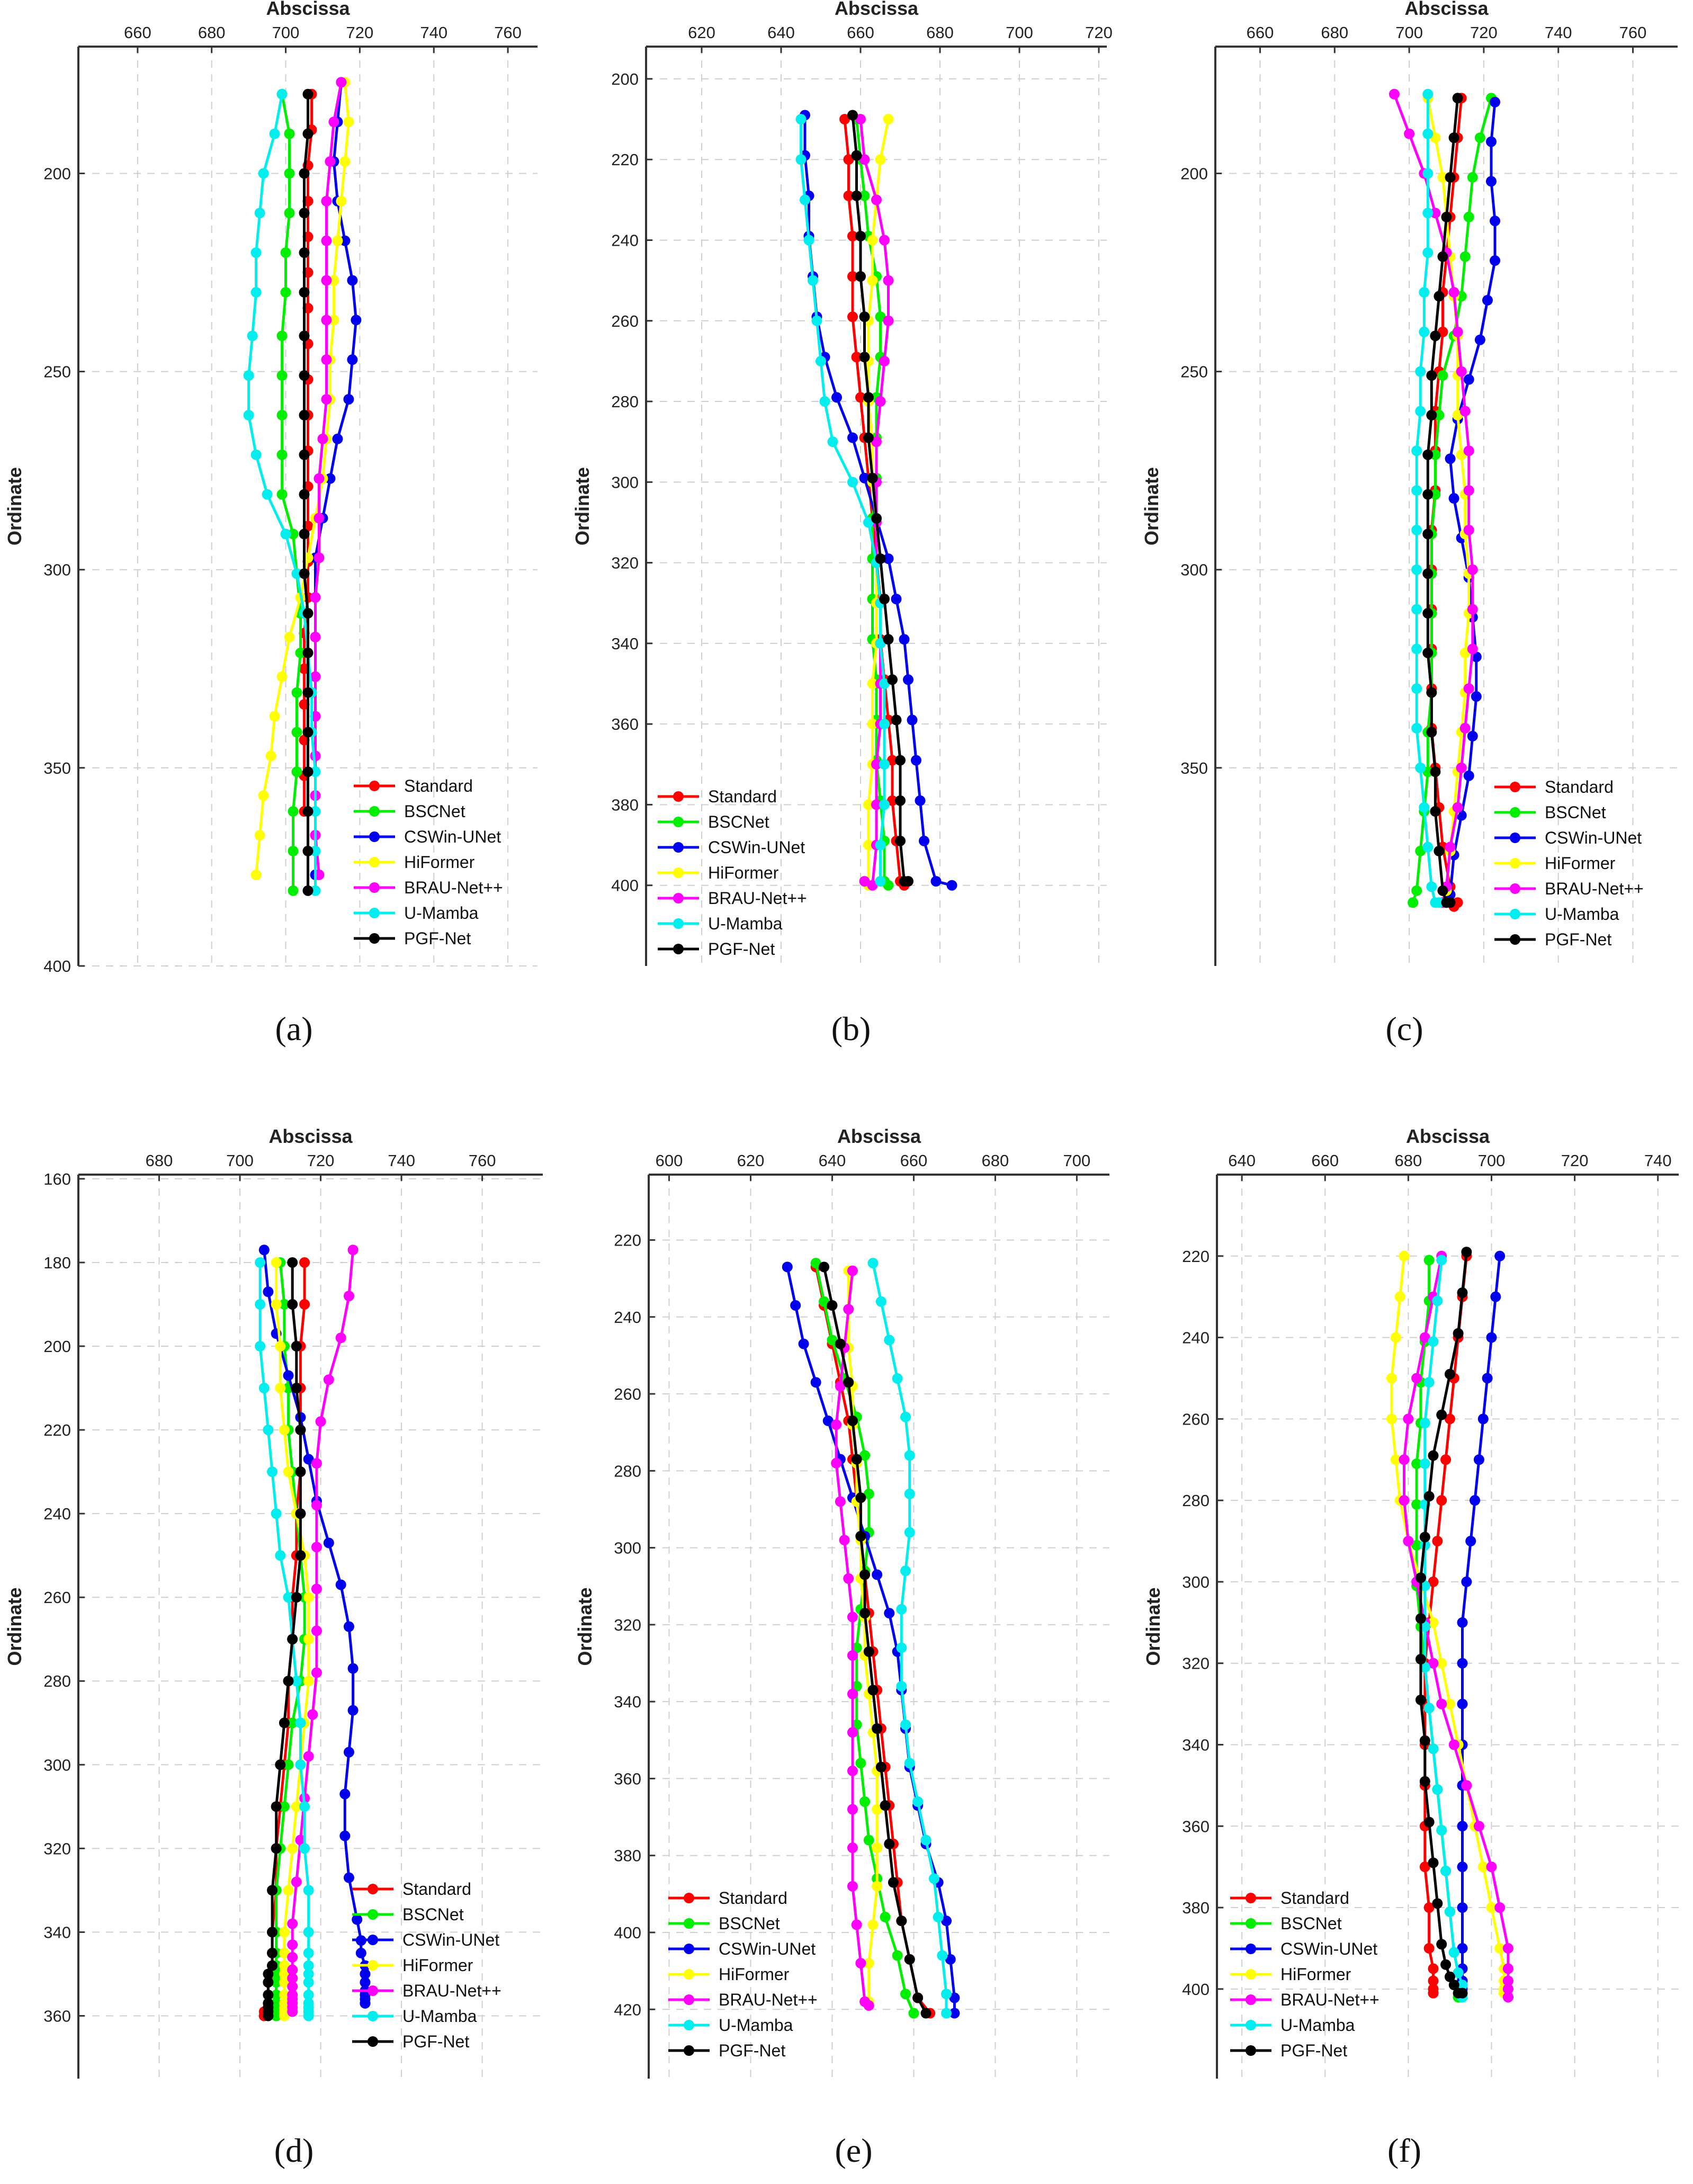 Image resolution: width=1693 pixels, height=2184 pixels. What do you see at coordinates (1153, 1626) in the screenshot?
I see `y-axis-title: Ordinate` at bounding box center [1153, 1626].